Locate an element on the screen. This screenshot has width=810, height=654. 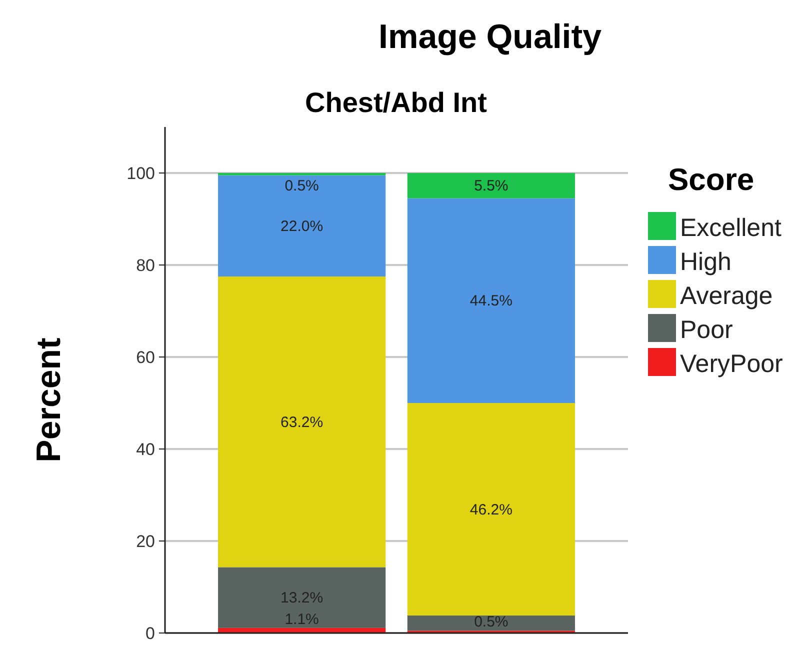
data-label: 63.2% is located at coordinates (302, 422).